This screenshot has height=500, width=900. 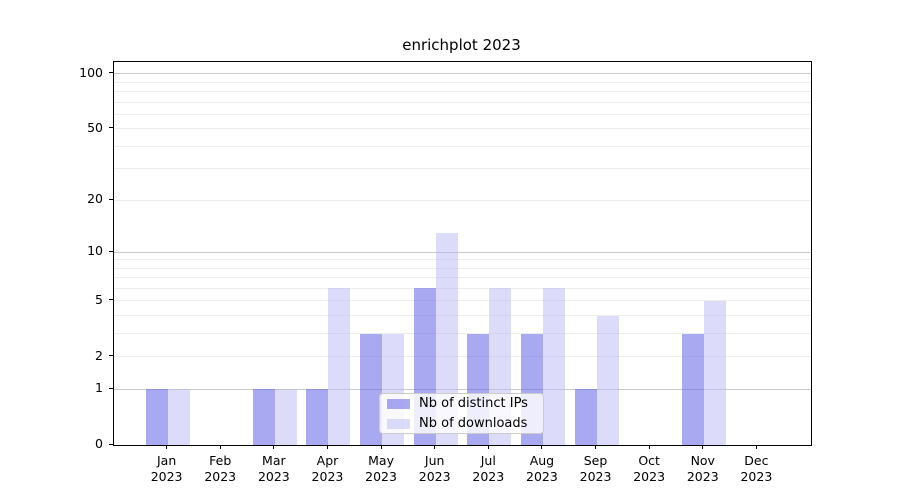 What do you see at coordinates (99, 355) in the screenshot?
I see `y-tick-label: 2` at bounding box center [99, 355].